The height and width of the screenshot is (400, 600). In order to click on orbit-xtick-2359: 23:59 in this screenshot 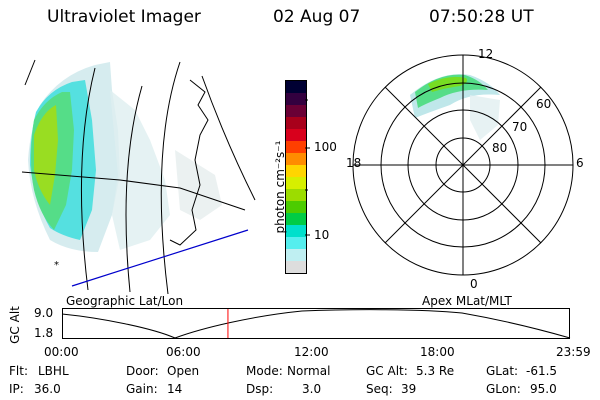, I will do `click(573, 352)`.